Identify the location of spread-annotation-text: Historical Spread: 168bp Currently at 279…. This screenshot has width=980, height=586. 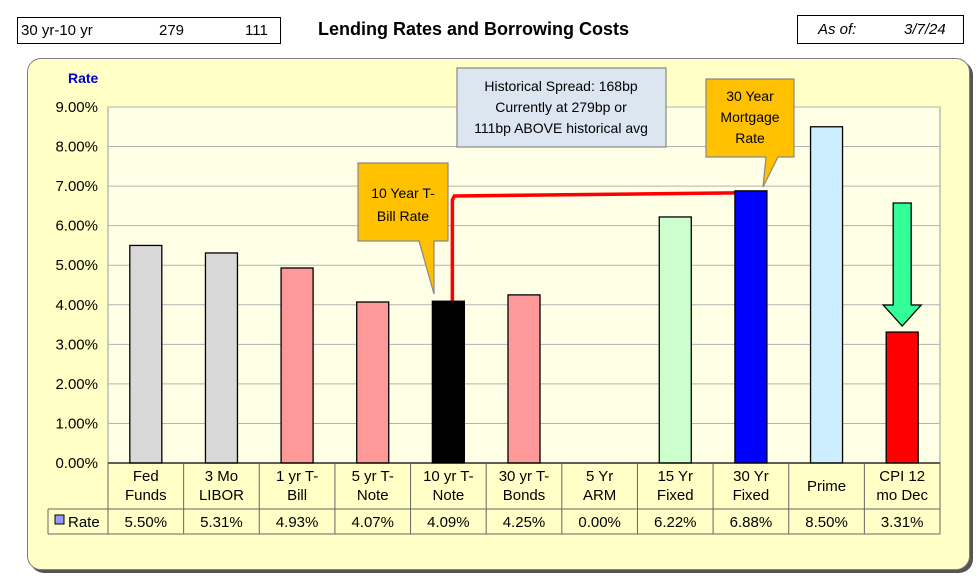
(561, 107).